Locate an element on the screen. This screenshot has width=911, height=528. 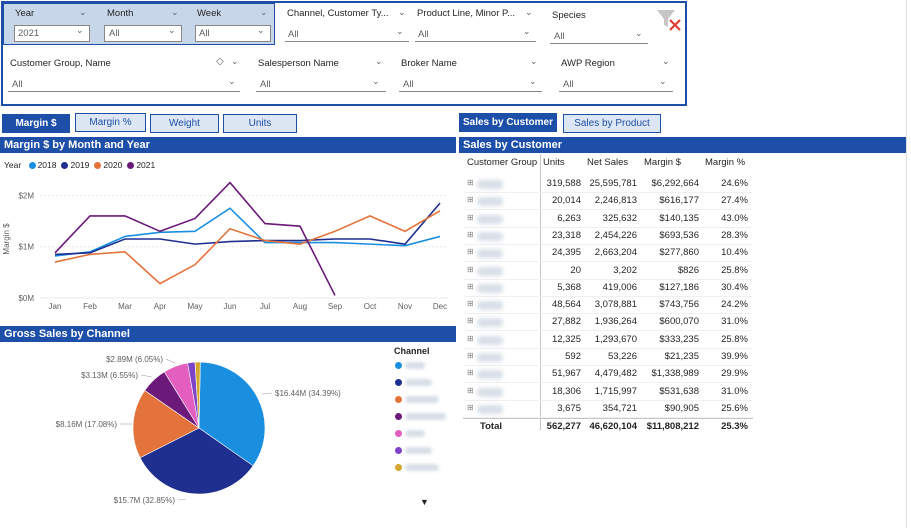
awp-region-dropdown is located at coordinates (616, 83).